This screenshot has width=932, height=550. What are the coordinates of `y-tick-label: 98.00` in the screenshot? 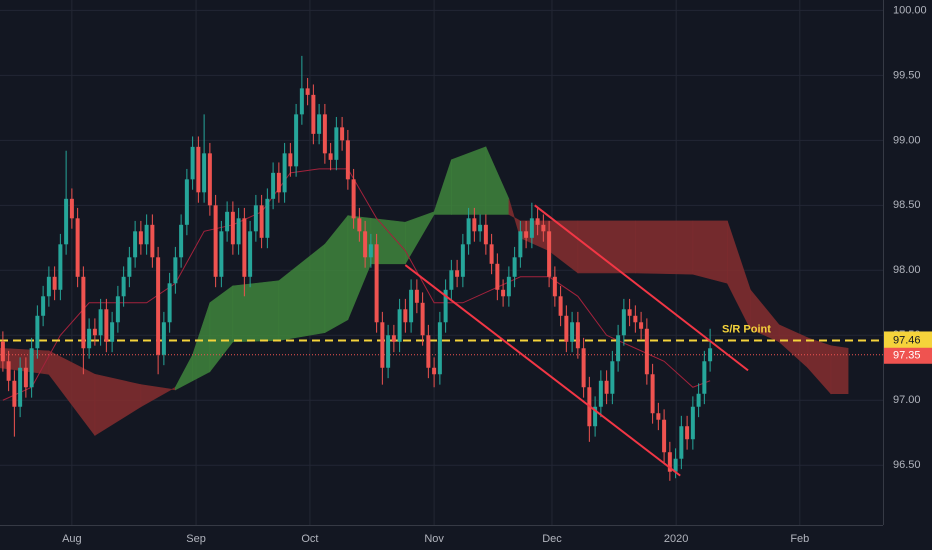 It's located at (907, 270).